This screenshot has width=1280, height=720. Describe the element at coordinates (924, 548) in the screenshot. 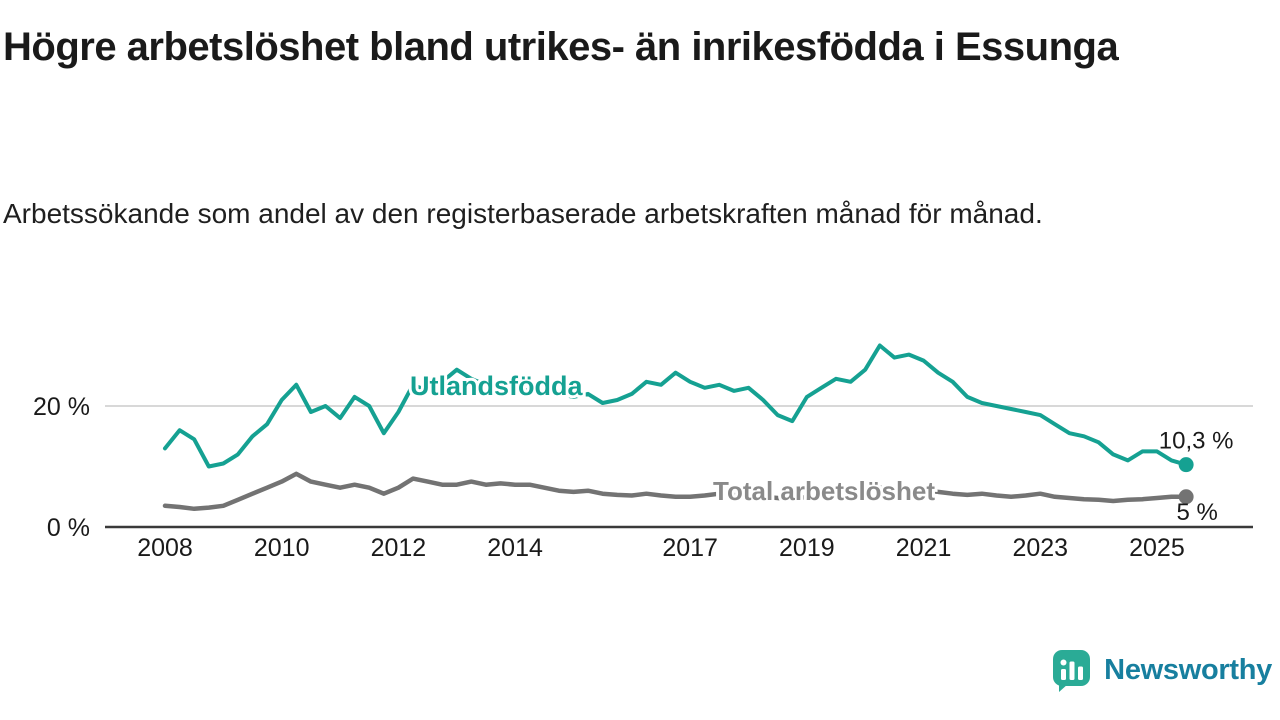

I see `x-tick-label: 2021` at that location.